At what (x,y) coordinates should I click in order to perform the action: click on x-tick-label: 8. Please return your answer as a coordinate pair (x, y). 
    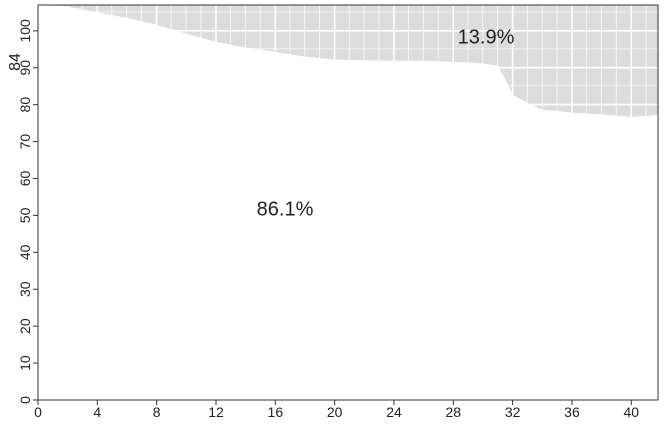
    Looking at the image, I should click on (157, 412).